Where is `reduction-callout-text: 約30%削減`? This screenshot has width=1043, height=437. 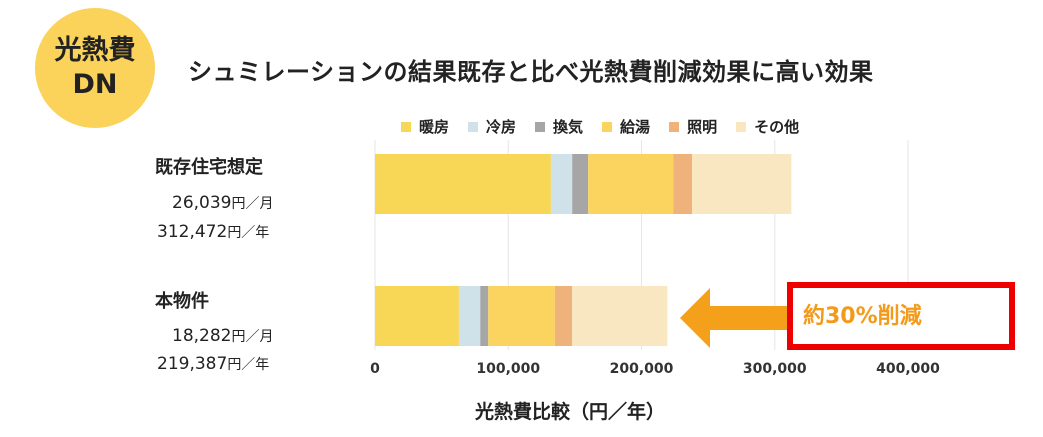
reduction-callout-text: 約30%削減 is located at coordinates (862, 316).